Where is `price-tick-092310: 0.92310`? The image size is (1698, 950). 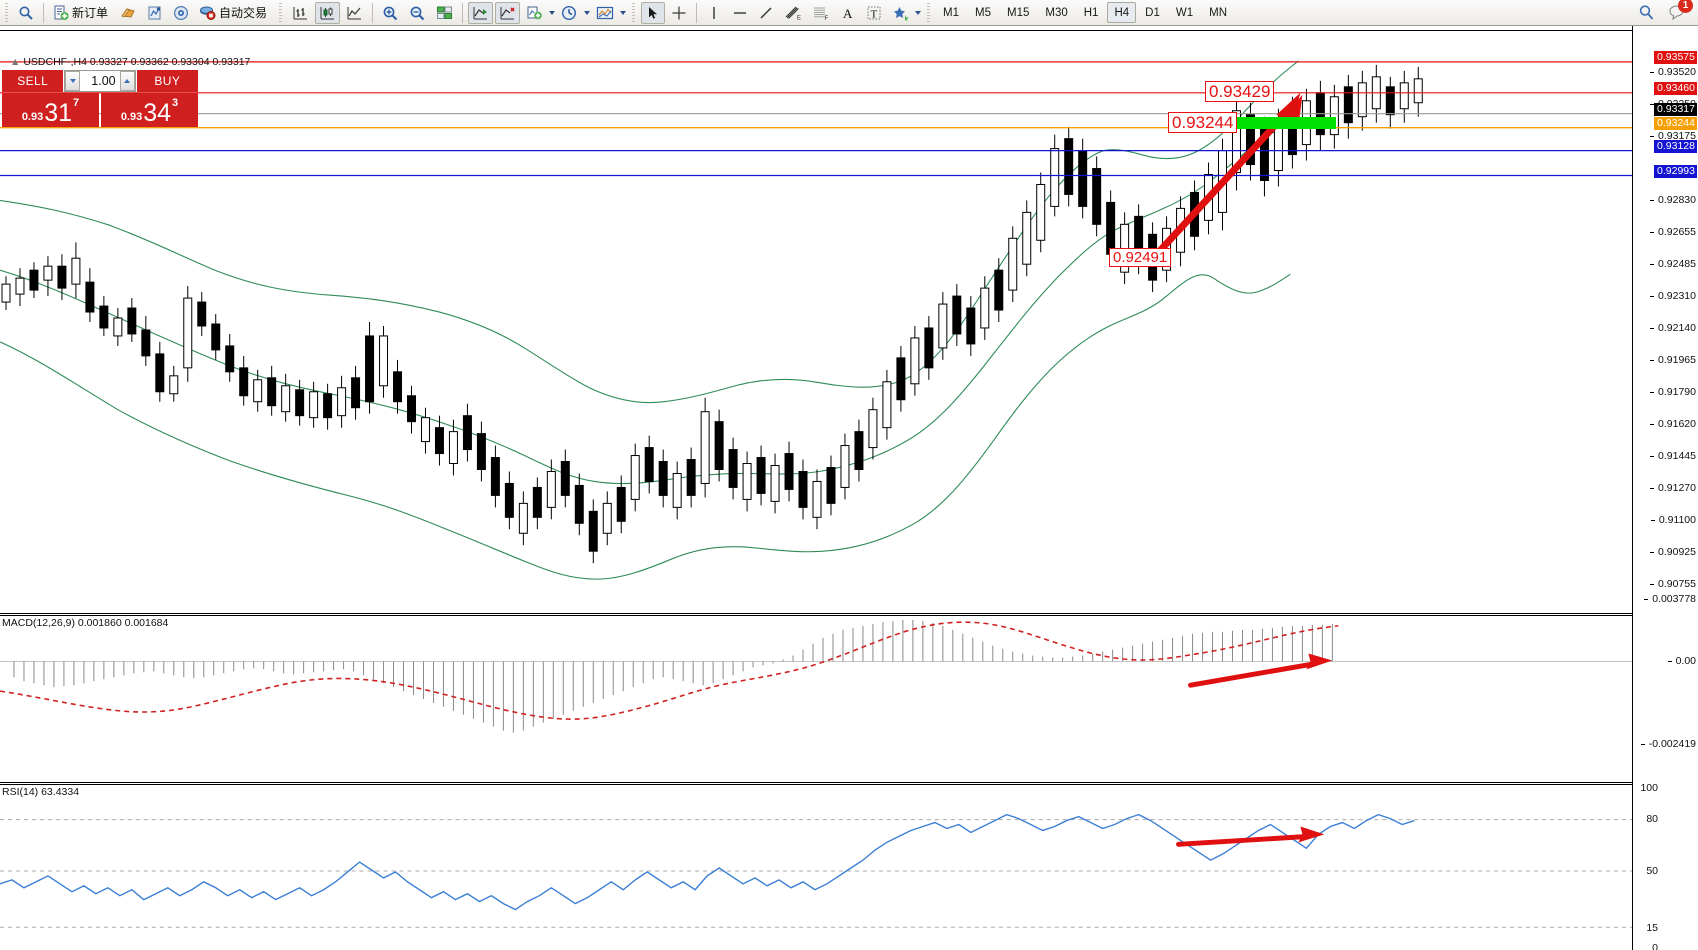
price-tick-092310: 0.92310 is located at coordinates (1673, 296).